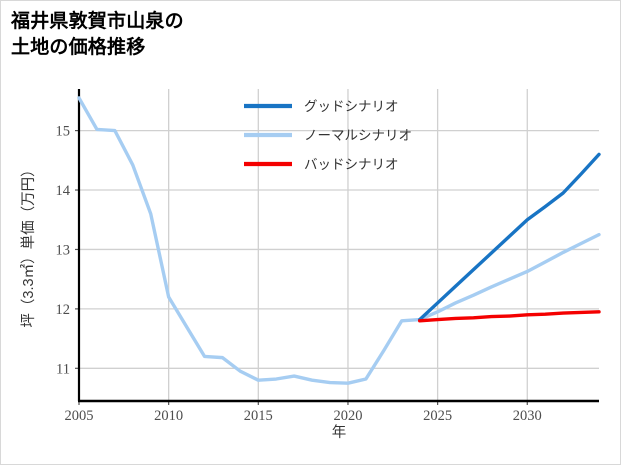  Describe the element at coordinates (347, 416) in the screenshot. I see `x-tick-label: 2020` at that location.